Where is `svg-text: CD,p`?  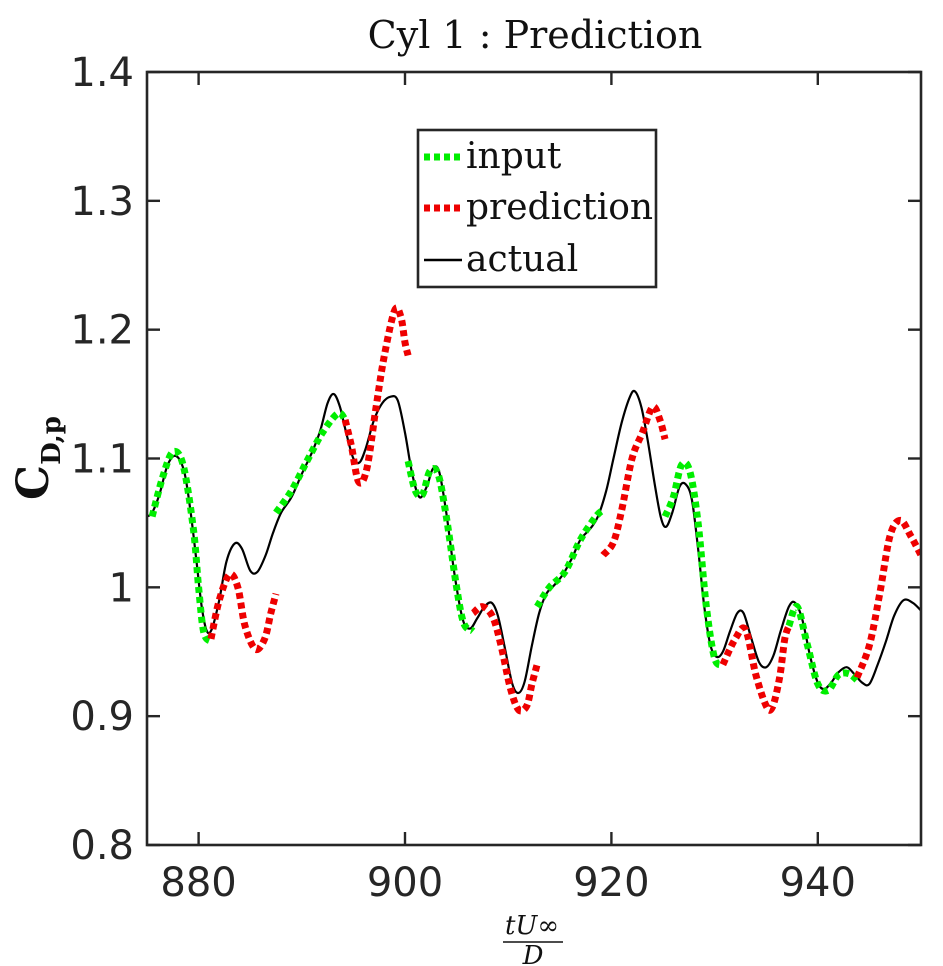
svg-text: CD,p is located at coordinates (37, 458).